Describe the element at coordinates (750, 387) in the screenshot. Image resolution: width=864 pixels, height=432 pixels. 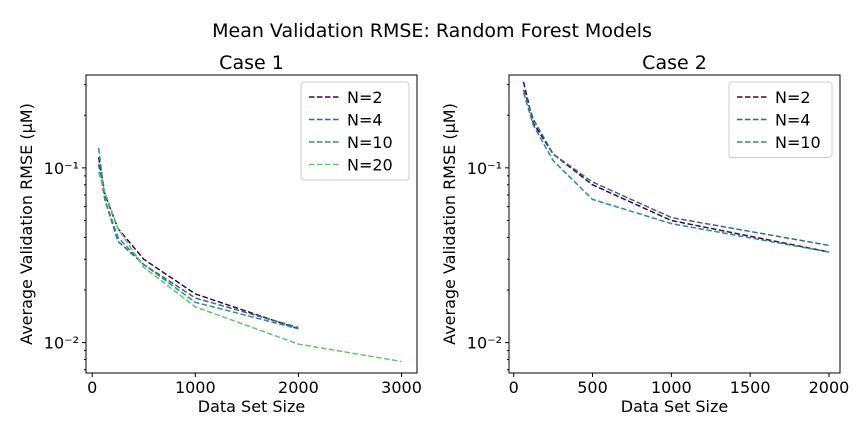
I see `x-tick-label: 1500` at that location.